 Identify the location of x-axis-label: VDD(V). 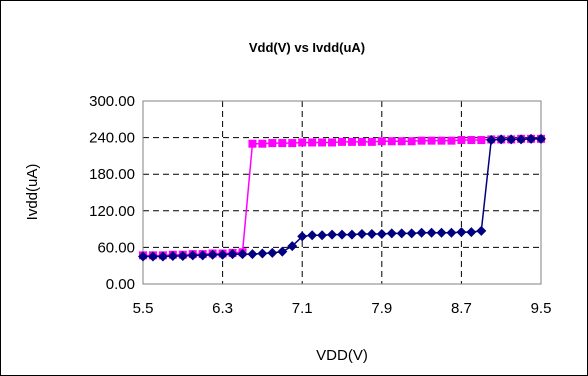
(342, 355).